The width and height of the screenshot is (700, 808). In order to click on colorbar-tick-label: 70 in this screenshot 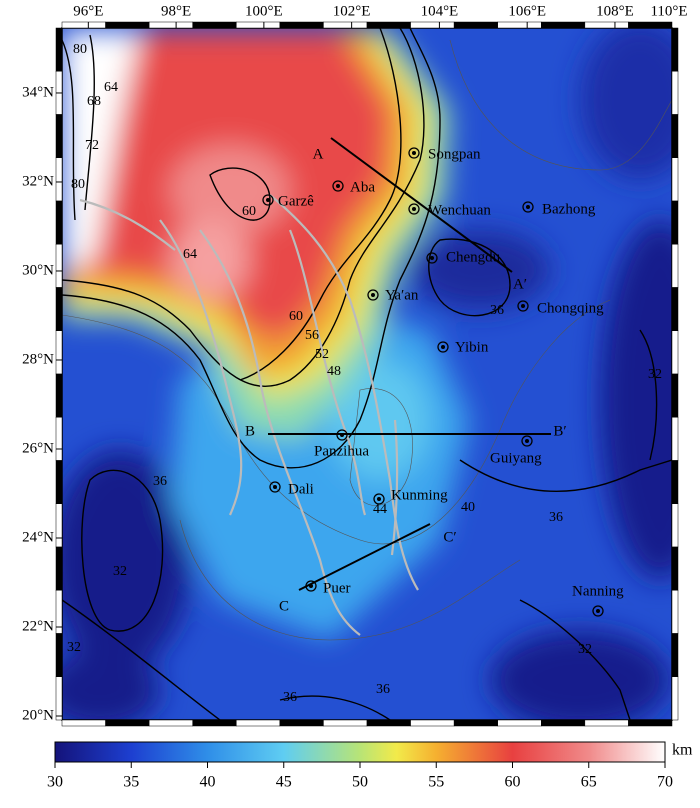, I will do `click(665, 782)`.